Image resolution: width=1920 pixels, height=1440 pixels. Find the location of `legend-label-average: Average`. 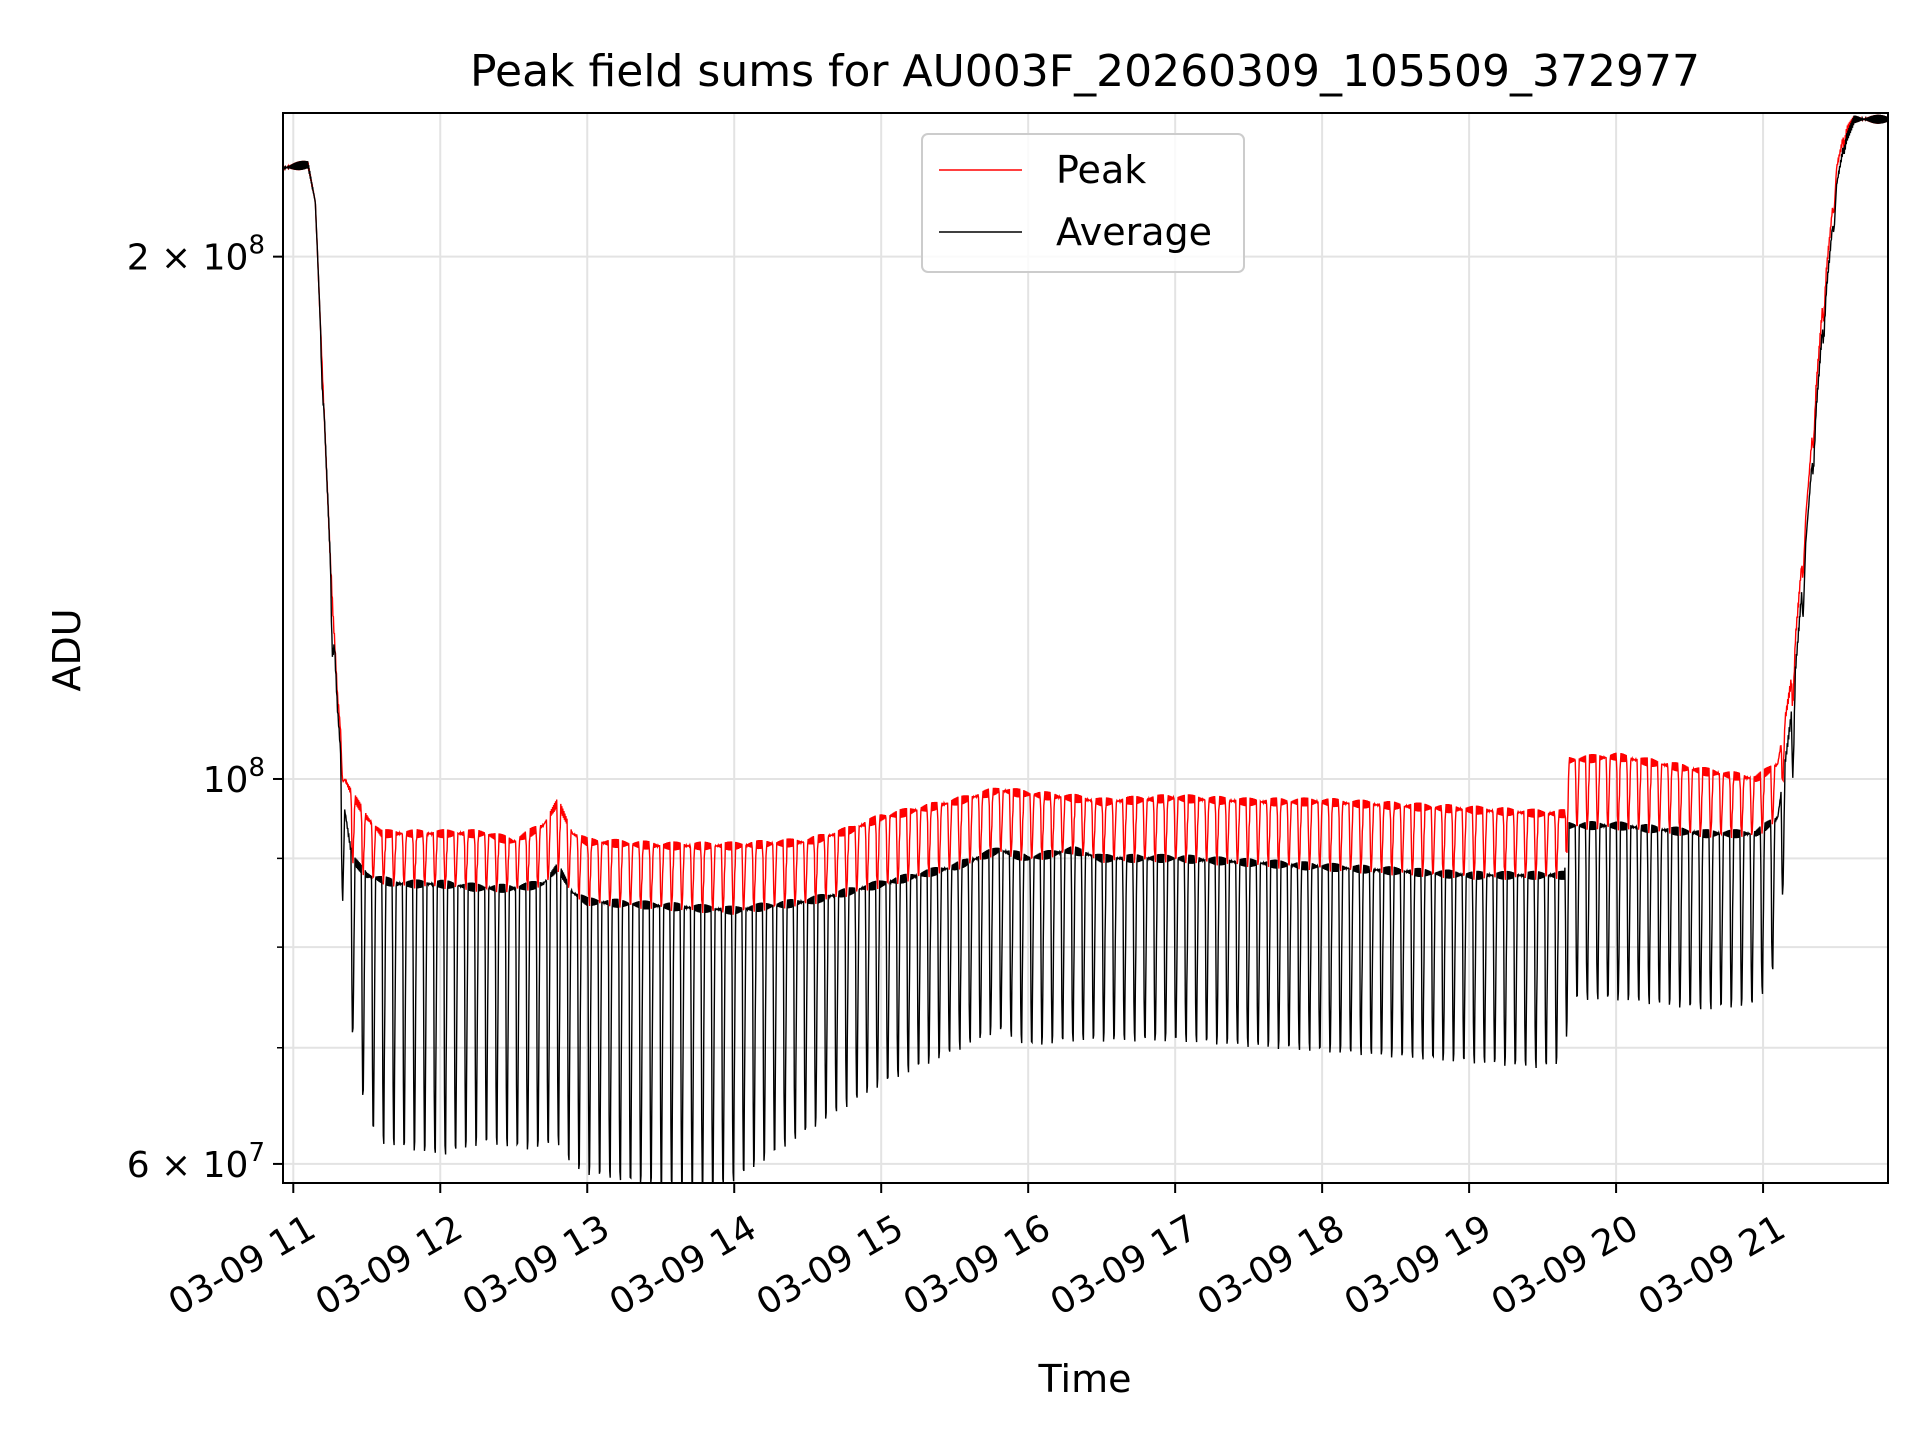

legend-label-average: Average is located at coordinates (1134, 232).